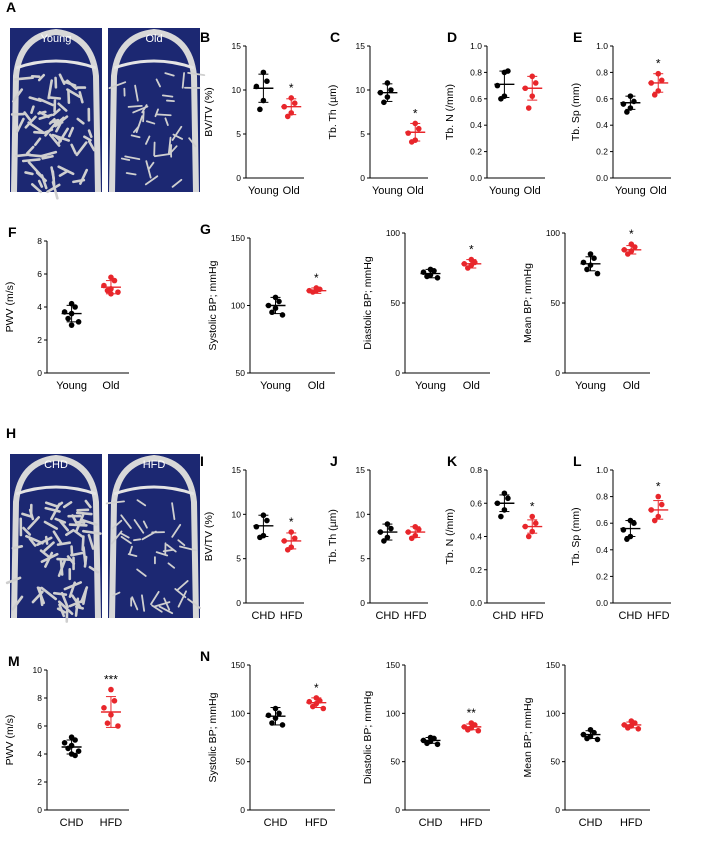 Image resolution: width=708 pixels, height=850 pixels. Describe the element at coordinates (39, 726) in the screenshot. I see `y-tick-label: 6` at that location.